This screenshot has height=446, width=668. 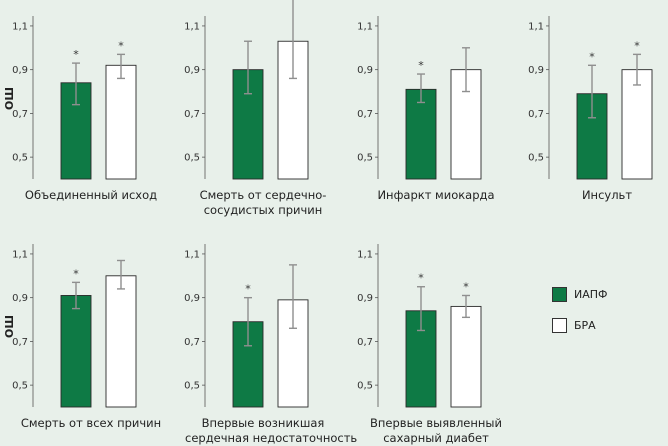 I want to click on chart-caption: Инфаркт миокарда, so click(x=436, y=195).